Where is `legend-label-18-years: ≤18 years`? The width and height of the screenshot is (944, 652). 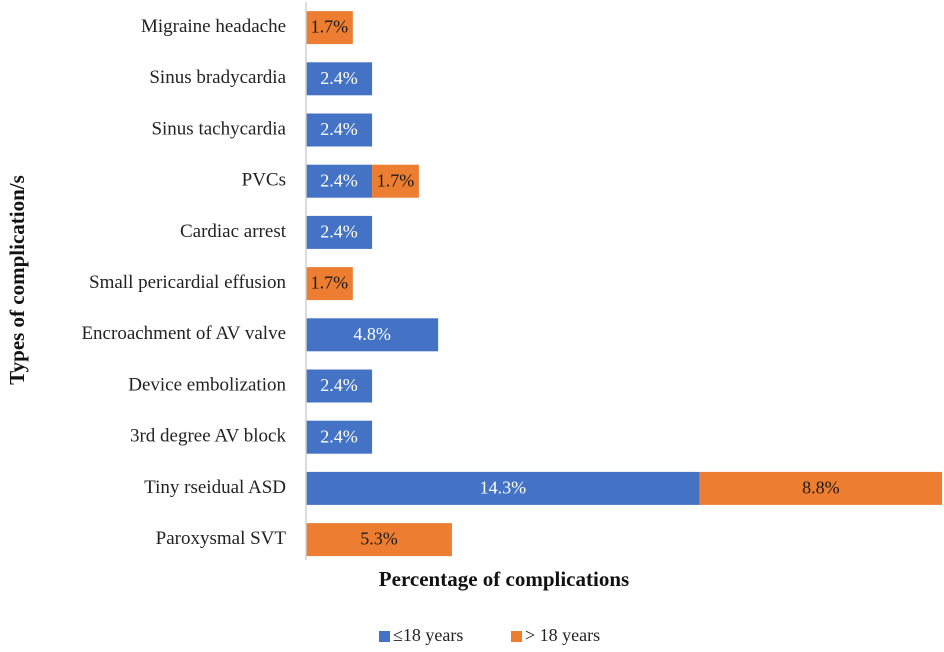 legend-label-18-years: ≤18 years is located at coordinates (428, 635).